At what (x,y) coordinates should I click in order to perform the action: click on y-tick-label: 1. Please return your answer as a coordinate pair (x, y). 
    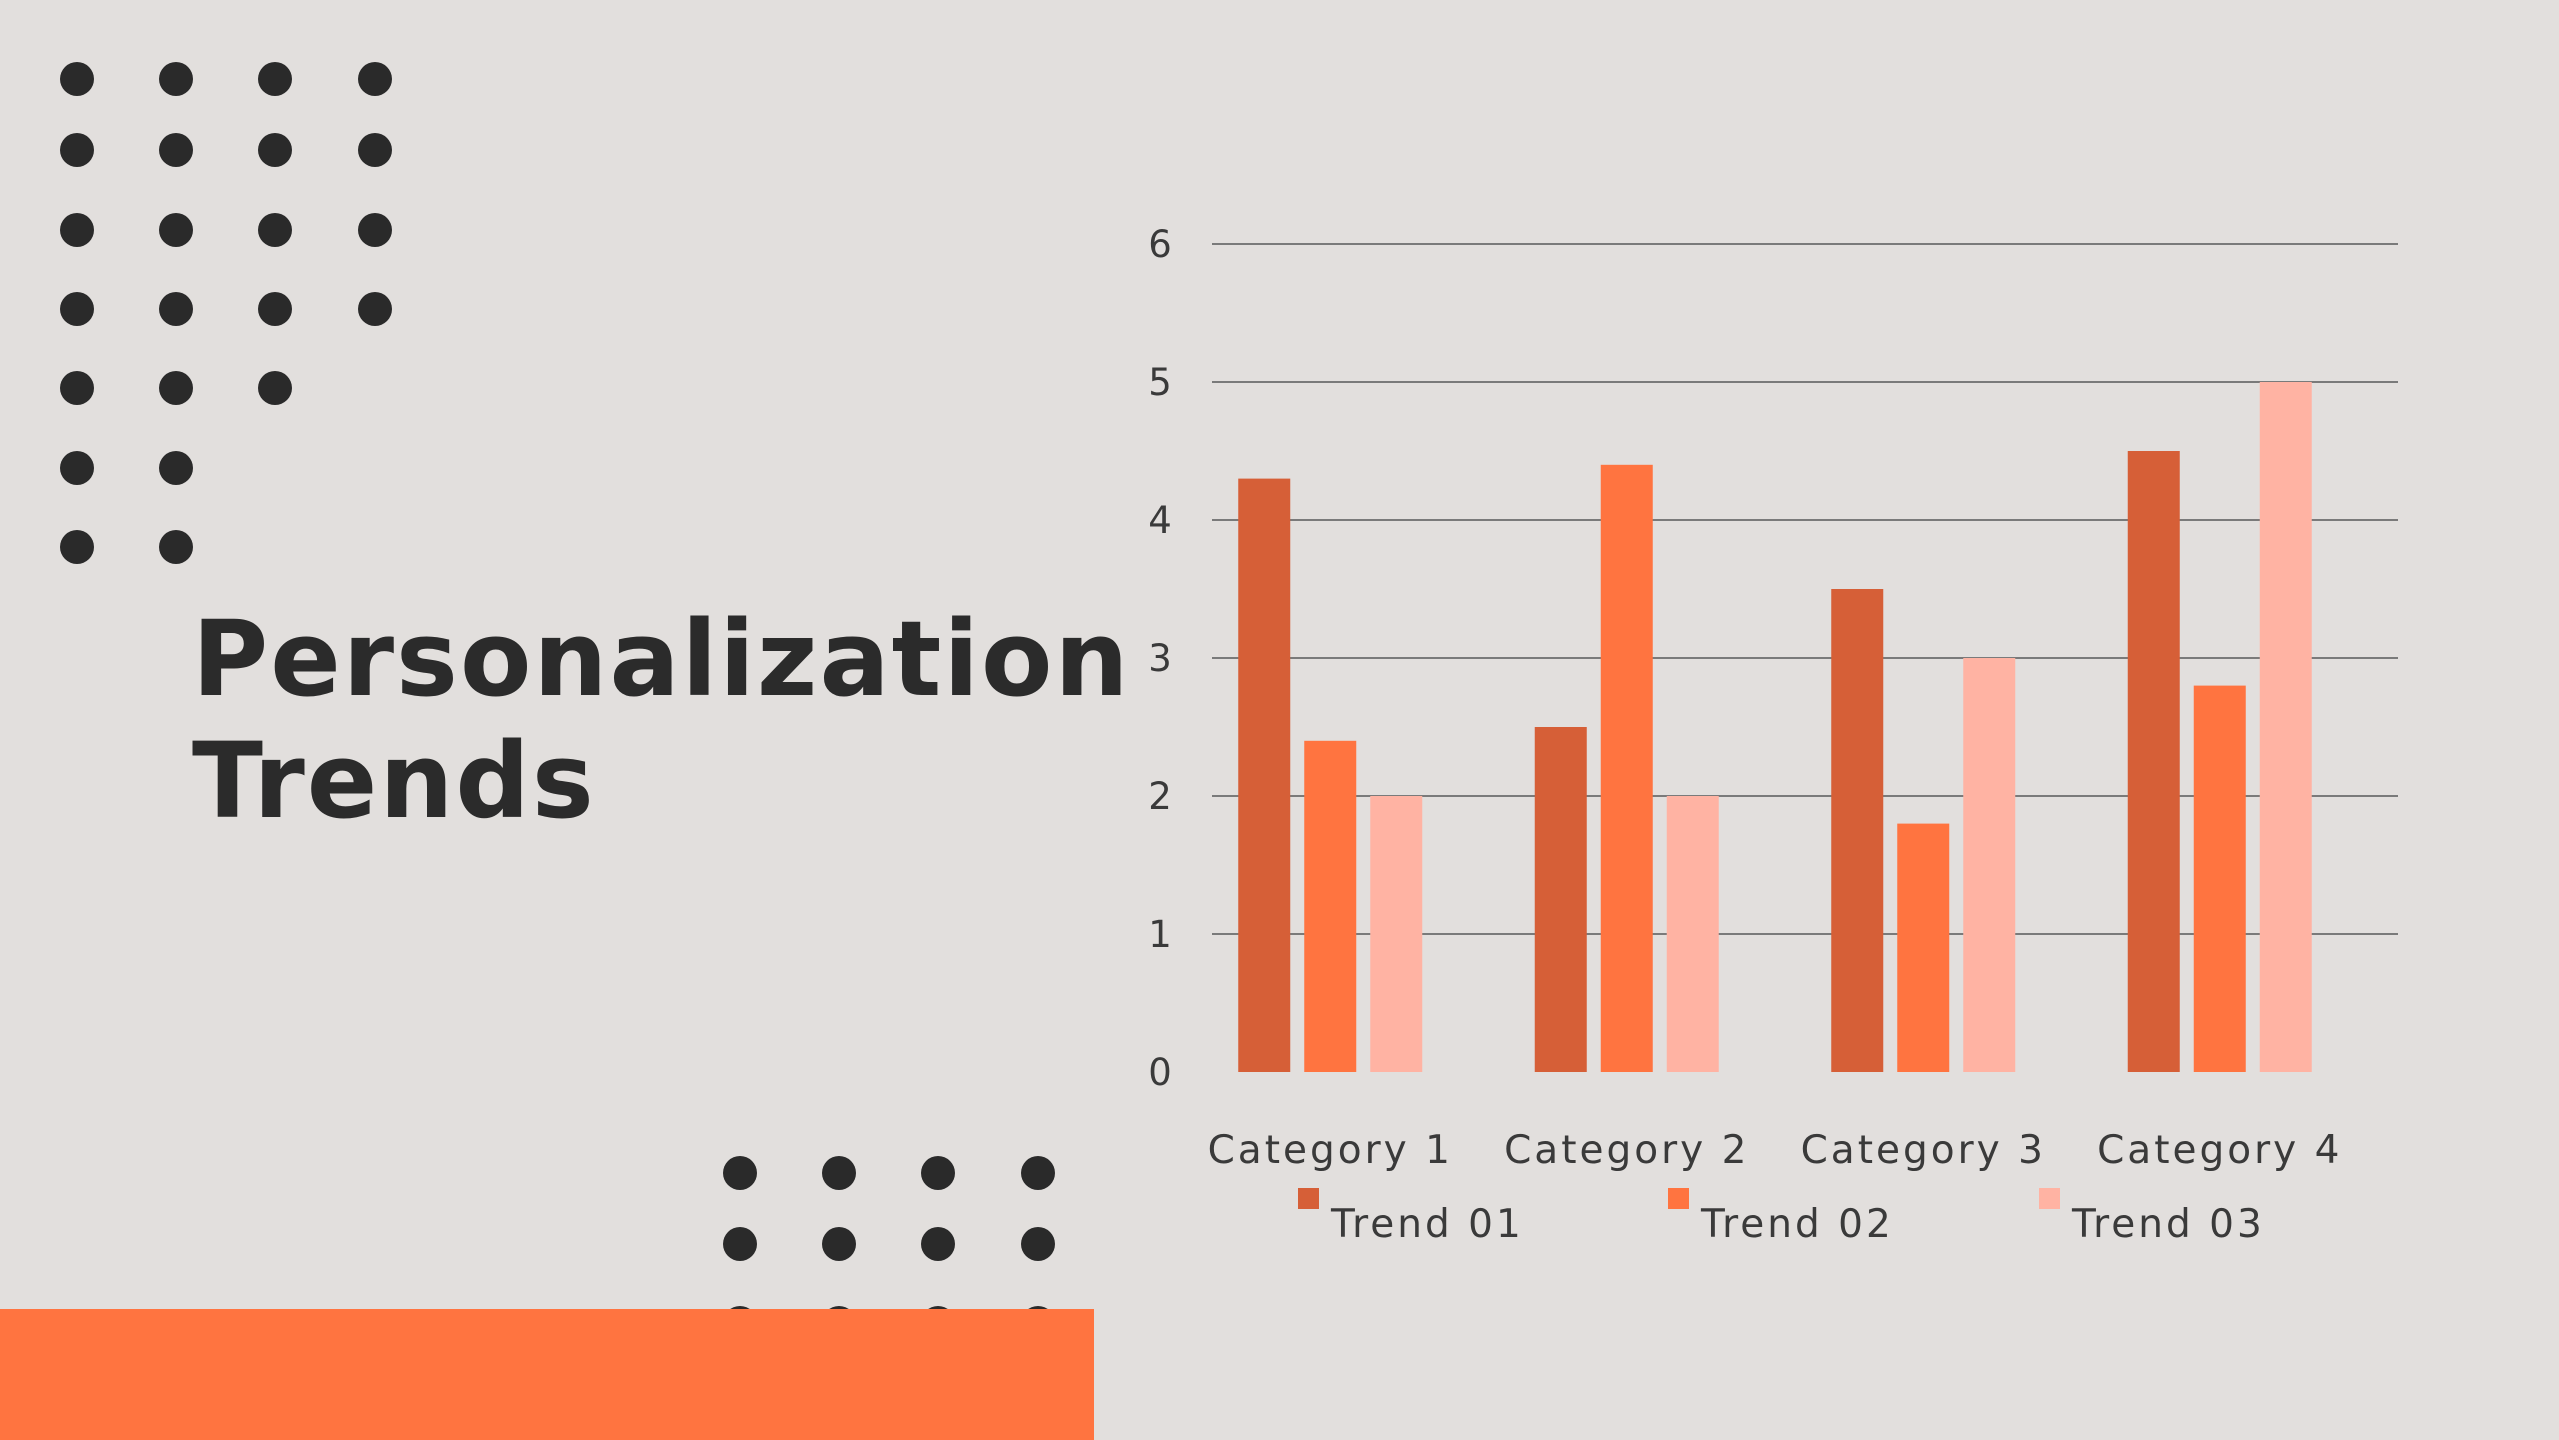
    Looking at the image, I should click on (1160, 934).